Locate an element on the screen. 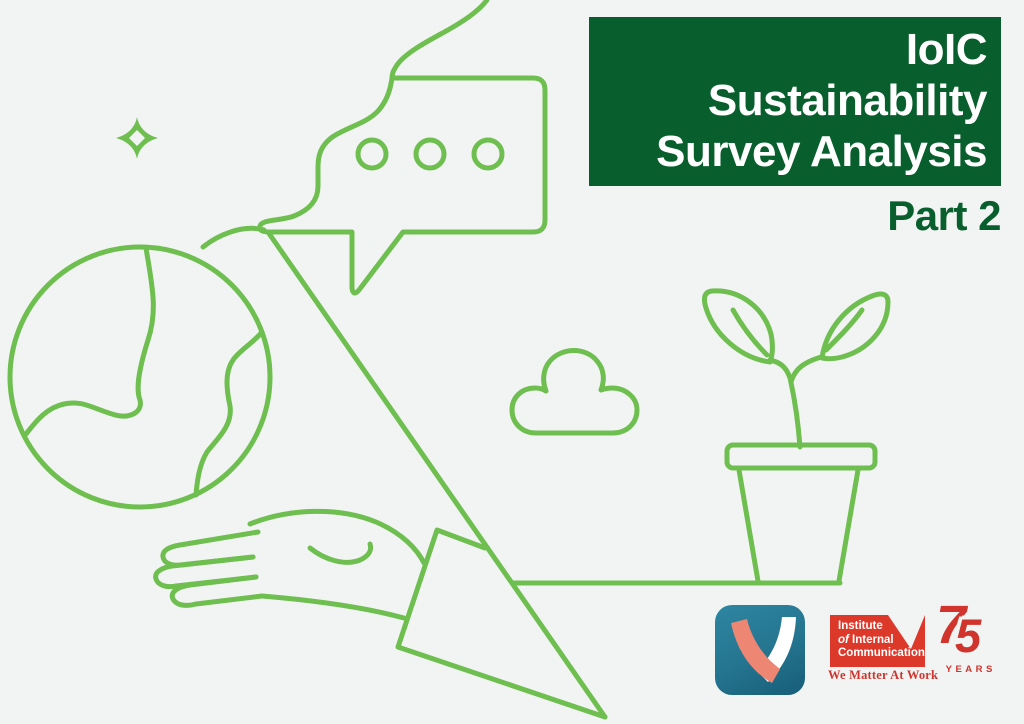 This screenshot has width=1024, height=724. v-logo-letter is located at coordinates (763, 650).